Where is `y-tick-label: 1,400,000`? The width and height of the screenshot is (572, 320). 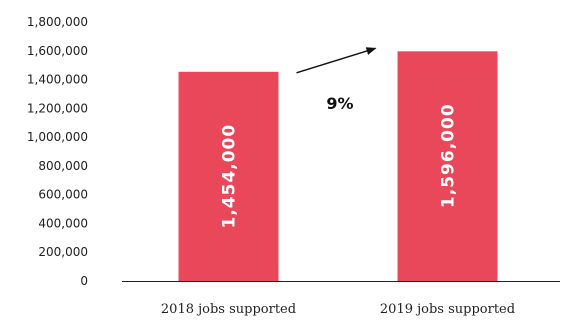
y-tick-label: 1,400,000 is located at coordinates (57, 80).